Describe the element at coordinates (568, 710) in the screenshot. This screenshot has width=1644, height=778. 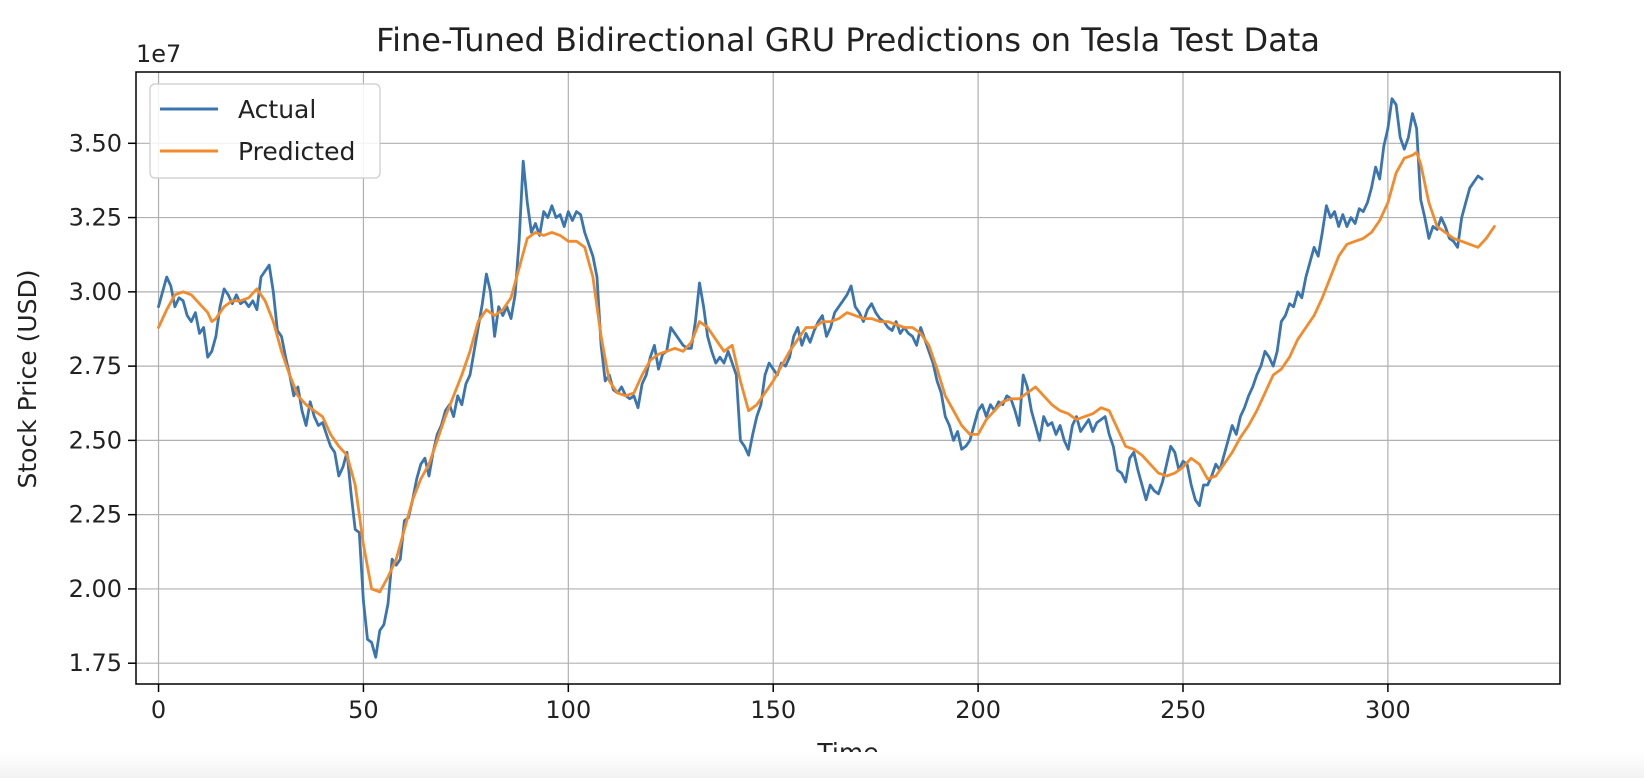
I see `x-tick-label: 100` at that location.